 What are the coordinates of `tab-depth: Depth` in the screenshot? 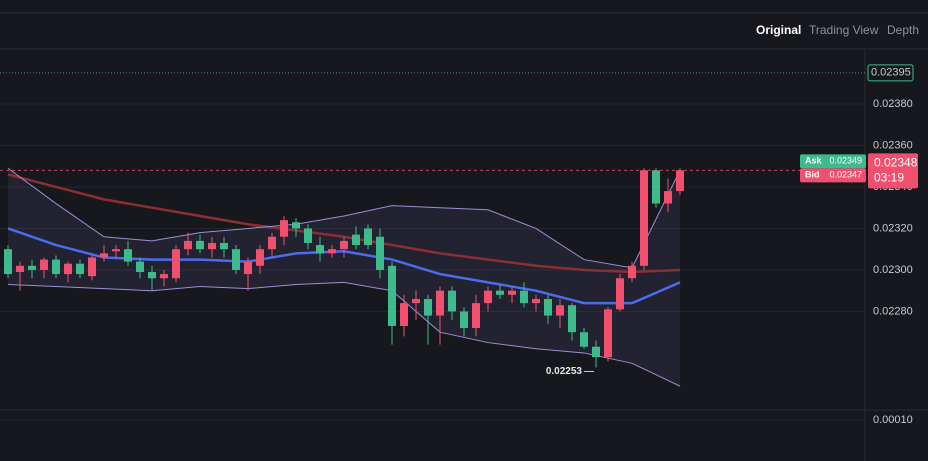 It's located at (903, 30).